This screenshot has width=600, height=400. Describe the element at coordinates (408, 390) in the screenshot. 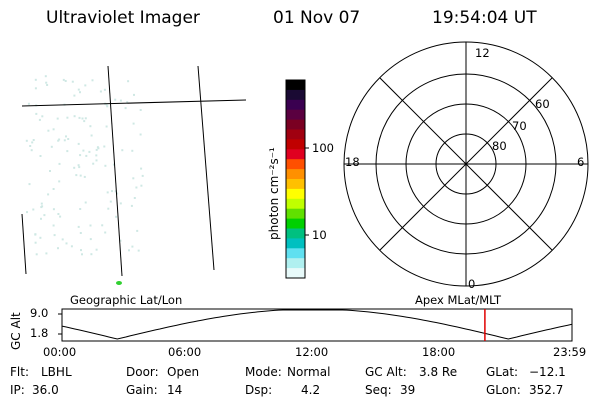

I see `seq-value: 39` at that location.